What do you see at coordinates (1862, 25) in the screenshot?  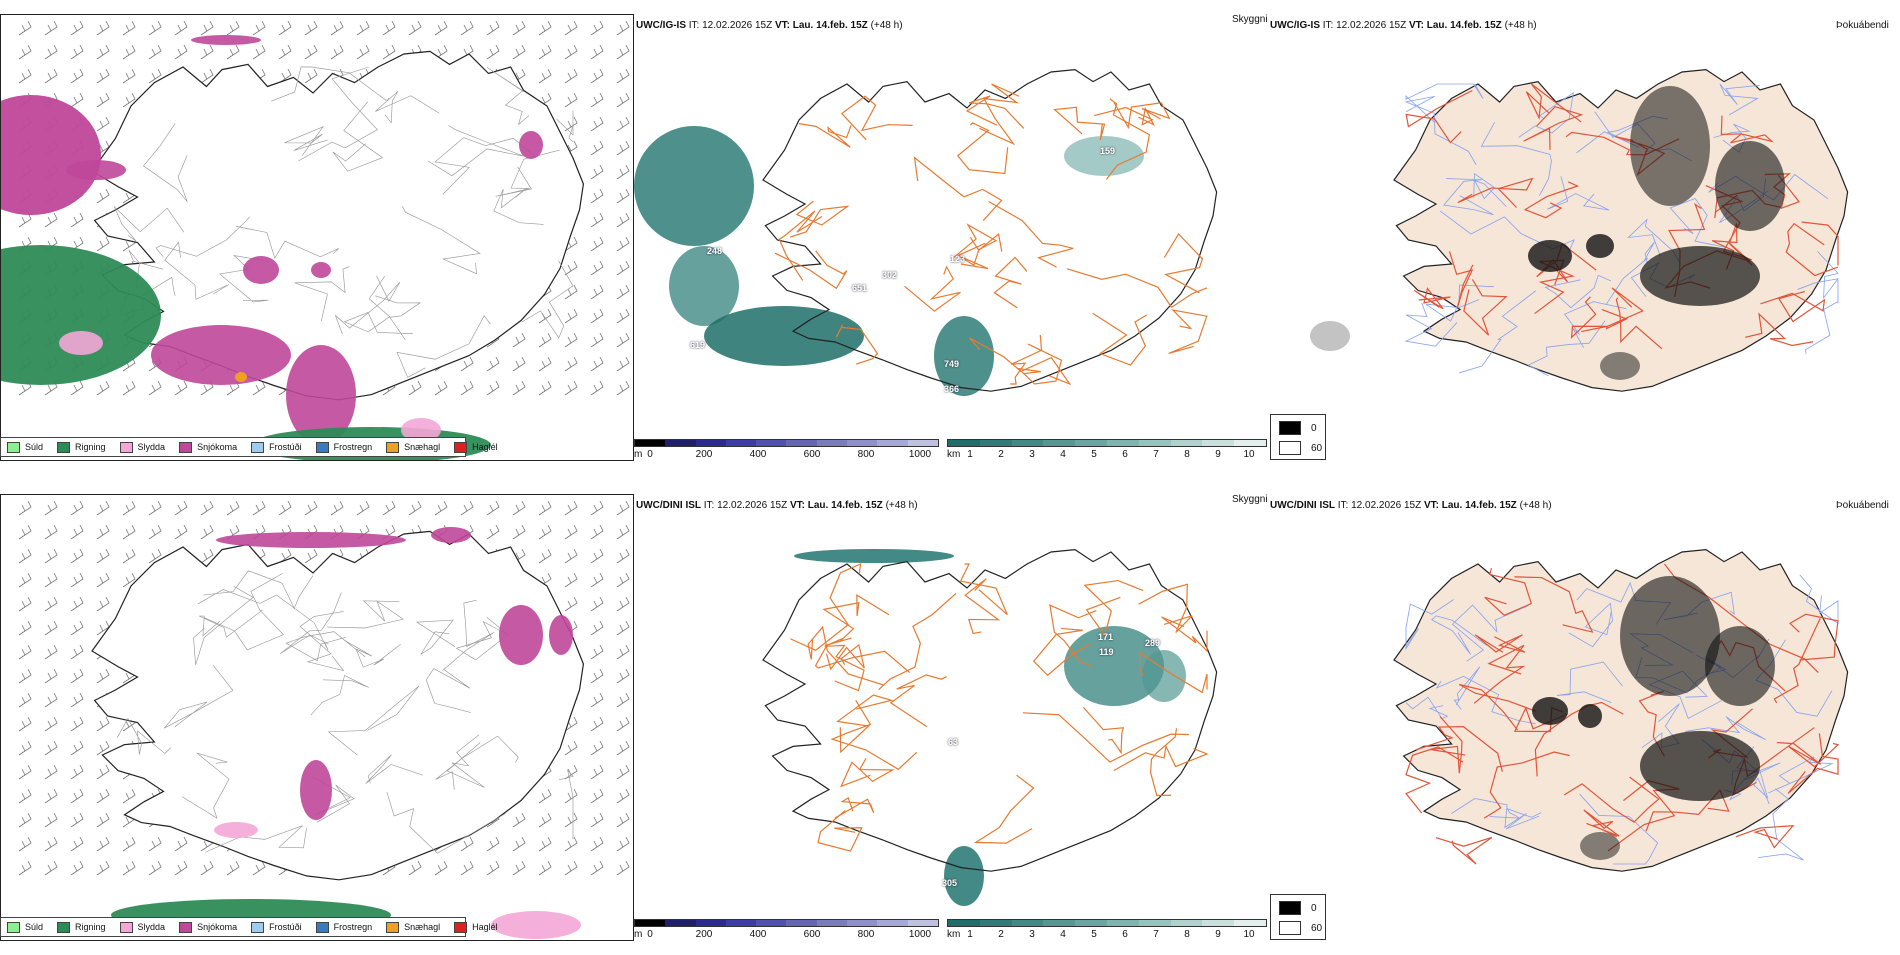 I see `fog-indicator-title: Þokuábendi` at bounding box center [1862, 25].